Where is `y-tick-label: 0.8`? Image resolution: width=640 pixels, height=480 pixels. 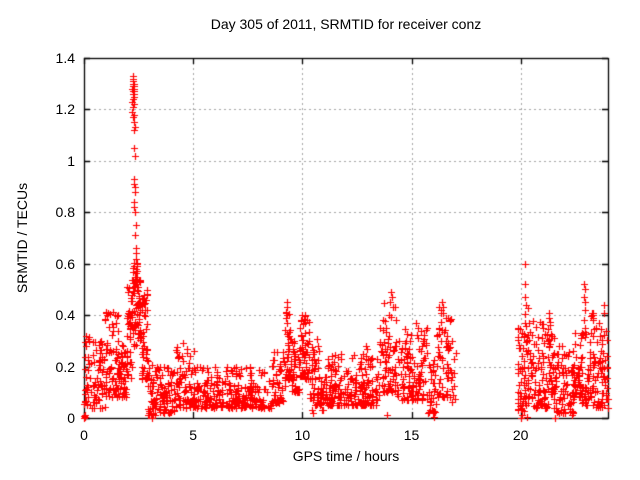 y-tick-label: 0.8 is located at coordinates (65, 212).